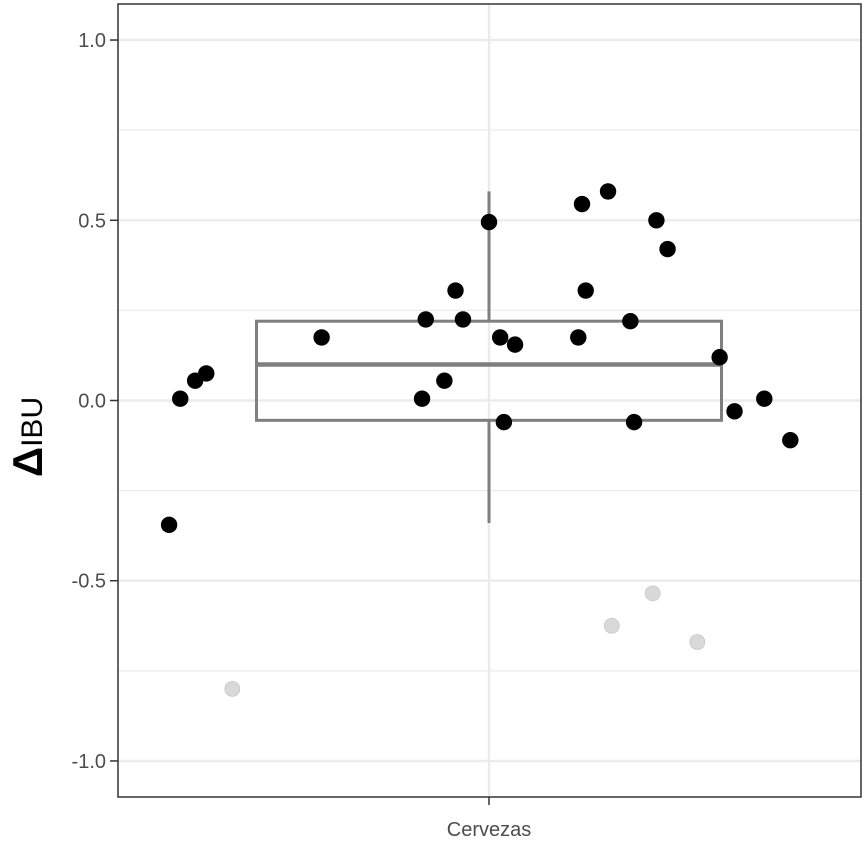  Describe the element at coordinates (89, 582) in the screenshot. I see `y-tick-label: -0.5` at that location.